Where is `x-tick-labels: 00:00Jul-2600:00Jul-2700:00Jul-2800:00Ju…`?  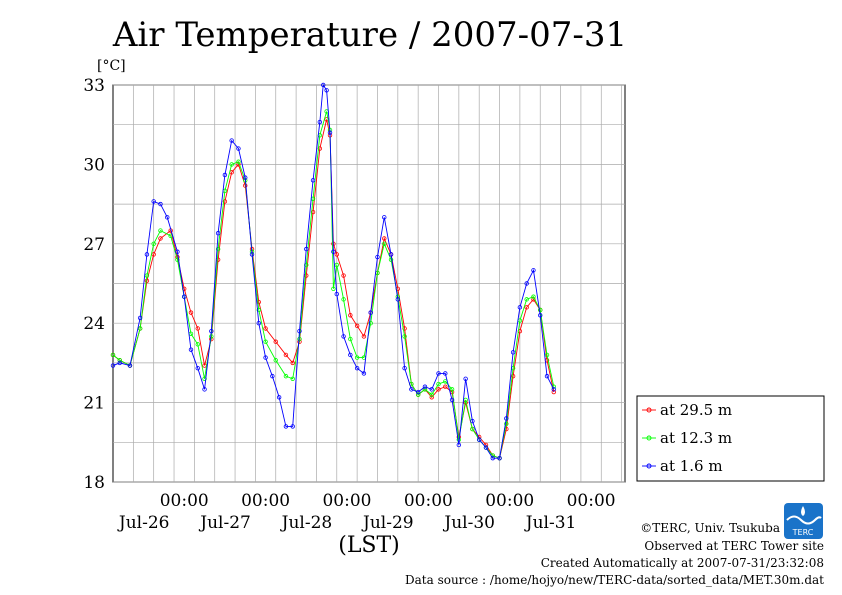 x-tick-labels: 00:00Jul-2600:00Jul-2700:00Jul-2800:00Ju… is located at coordinates (366, 512).